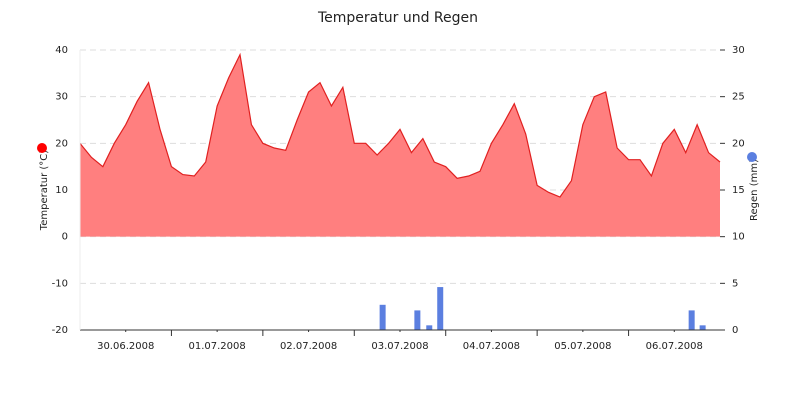 The width and height of the screenshot is (800, 400). What do you see at coordinates (65, 237) in the screenshot?
I see `y-tick-label: 0` at bounding box center [65, 237].